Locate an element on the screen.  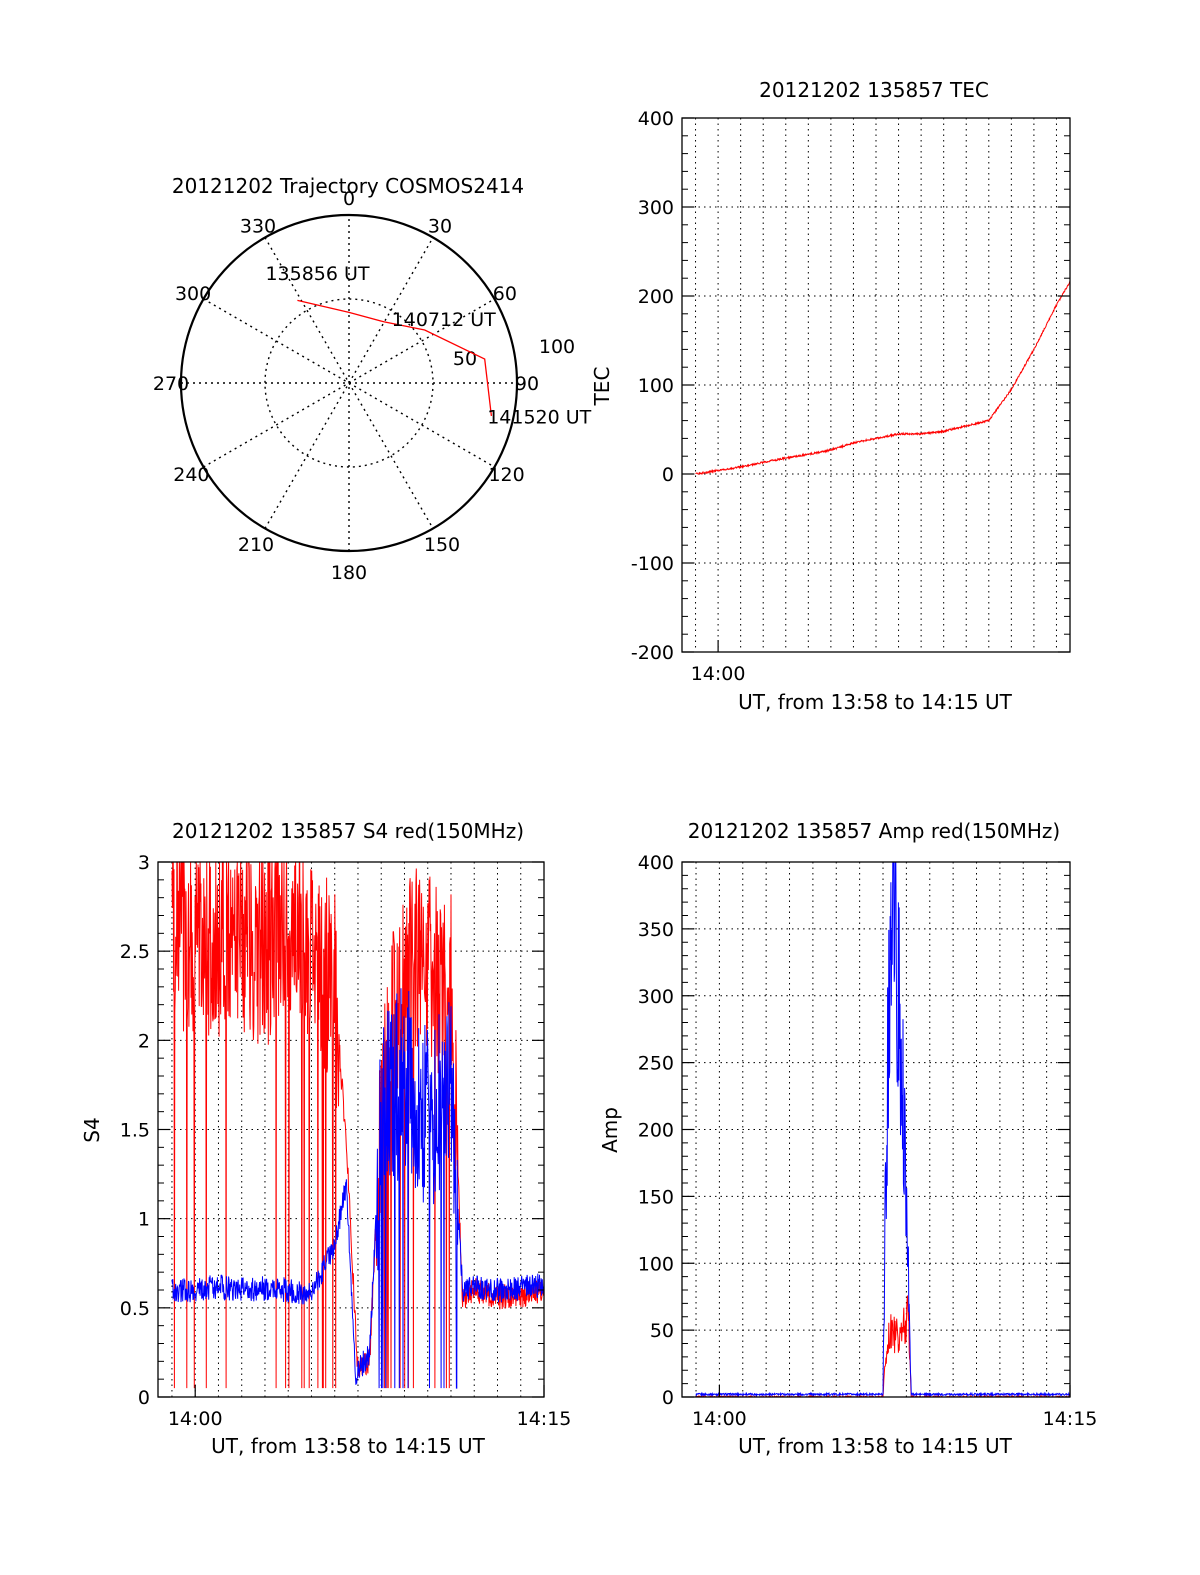
y-tick-label: 1 is located at coordinates (144, 1220).